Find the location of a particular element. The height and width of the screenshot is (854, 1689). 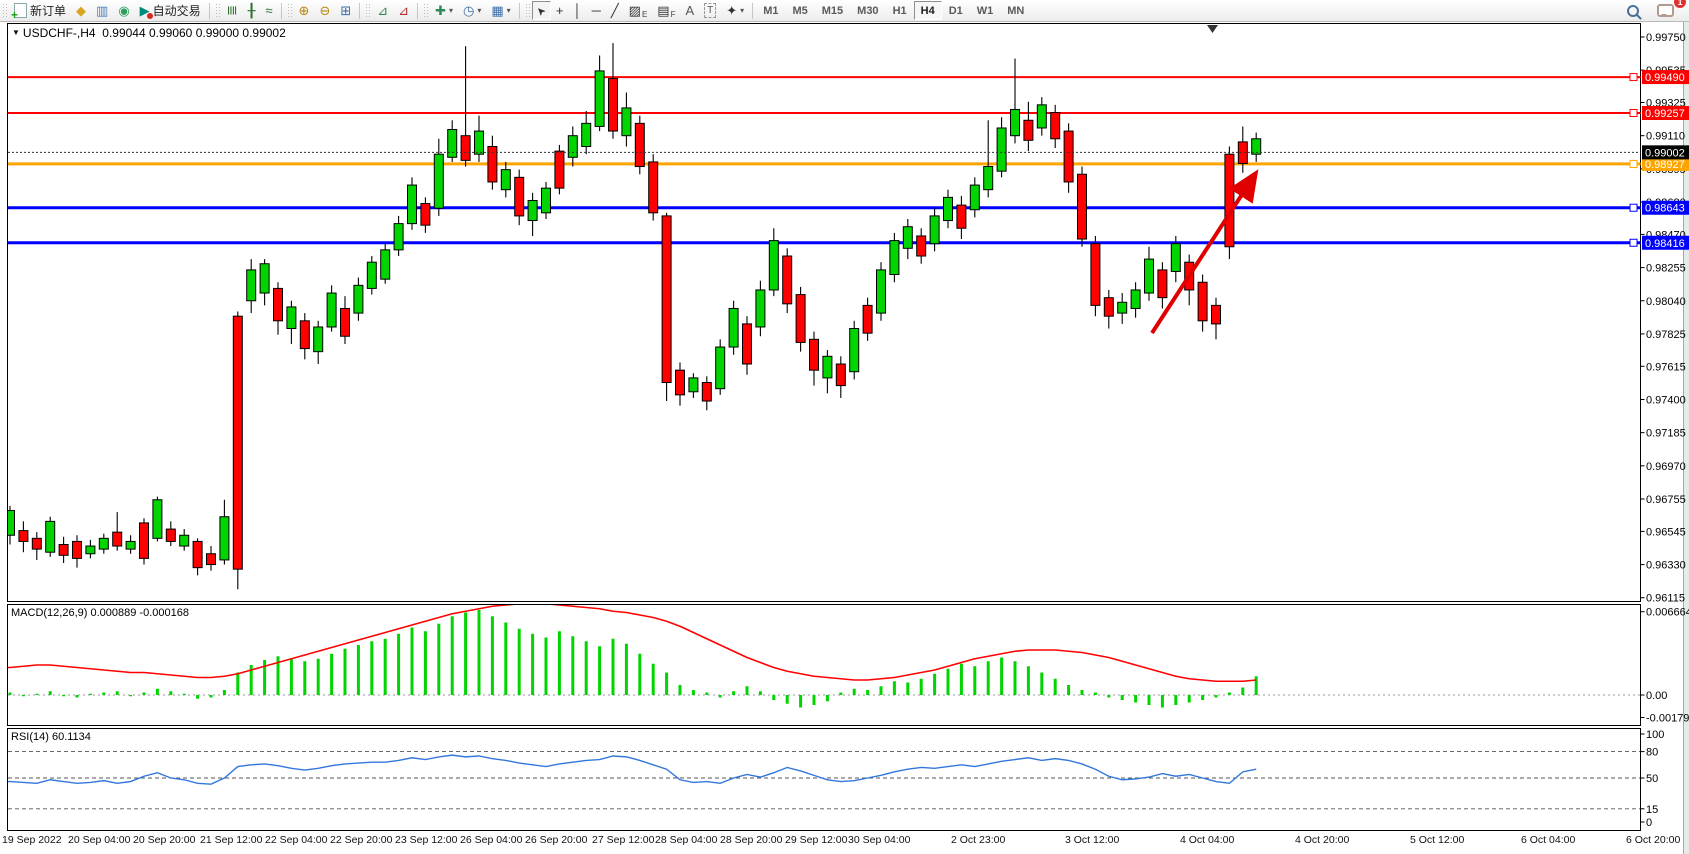

market-watch-icon: ▥ is located at coordinates (102, 10).